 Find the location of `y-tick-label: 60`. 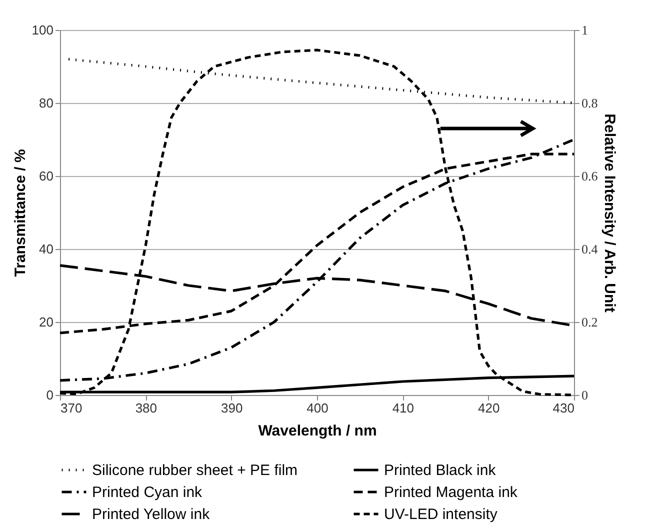

y-tick-label: 60 is located at coordinates (46, 176).